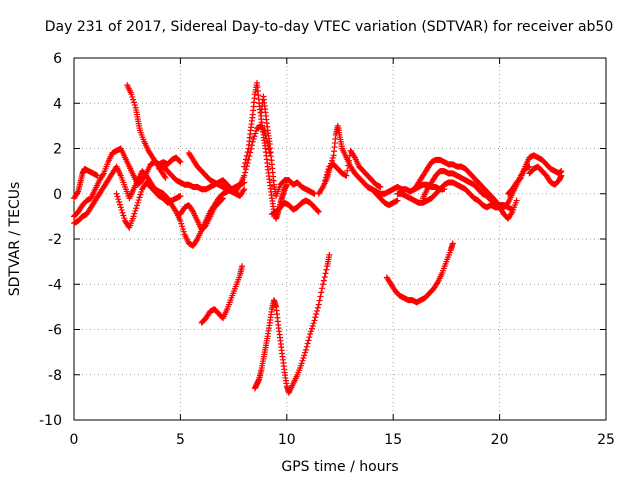 The width and height of the screenshot is (640, 480). I want to click on series-track-q, so click(467, 190).